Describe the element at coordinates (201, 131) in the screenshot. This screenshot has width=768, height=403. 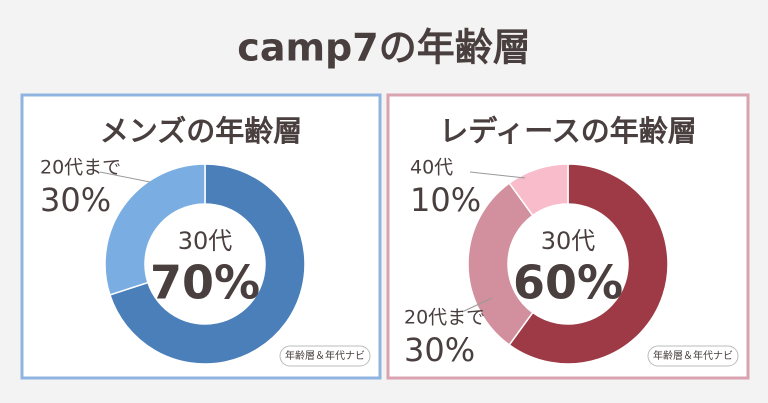
I see `chart-title: メンズの年齢層` at that location.